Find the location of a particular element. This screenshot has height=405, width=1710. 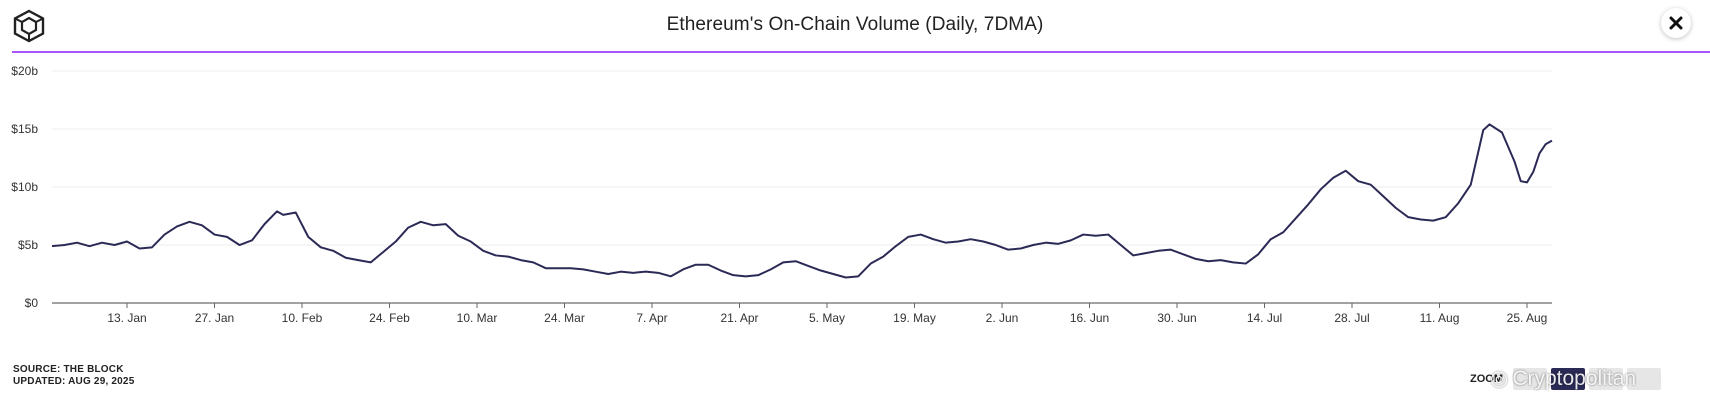

chart-title: Ethereum's On-Chain Volume (Daily, 7DMA) is located at coordinates (855, 24).